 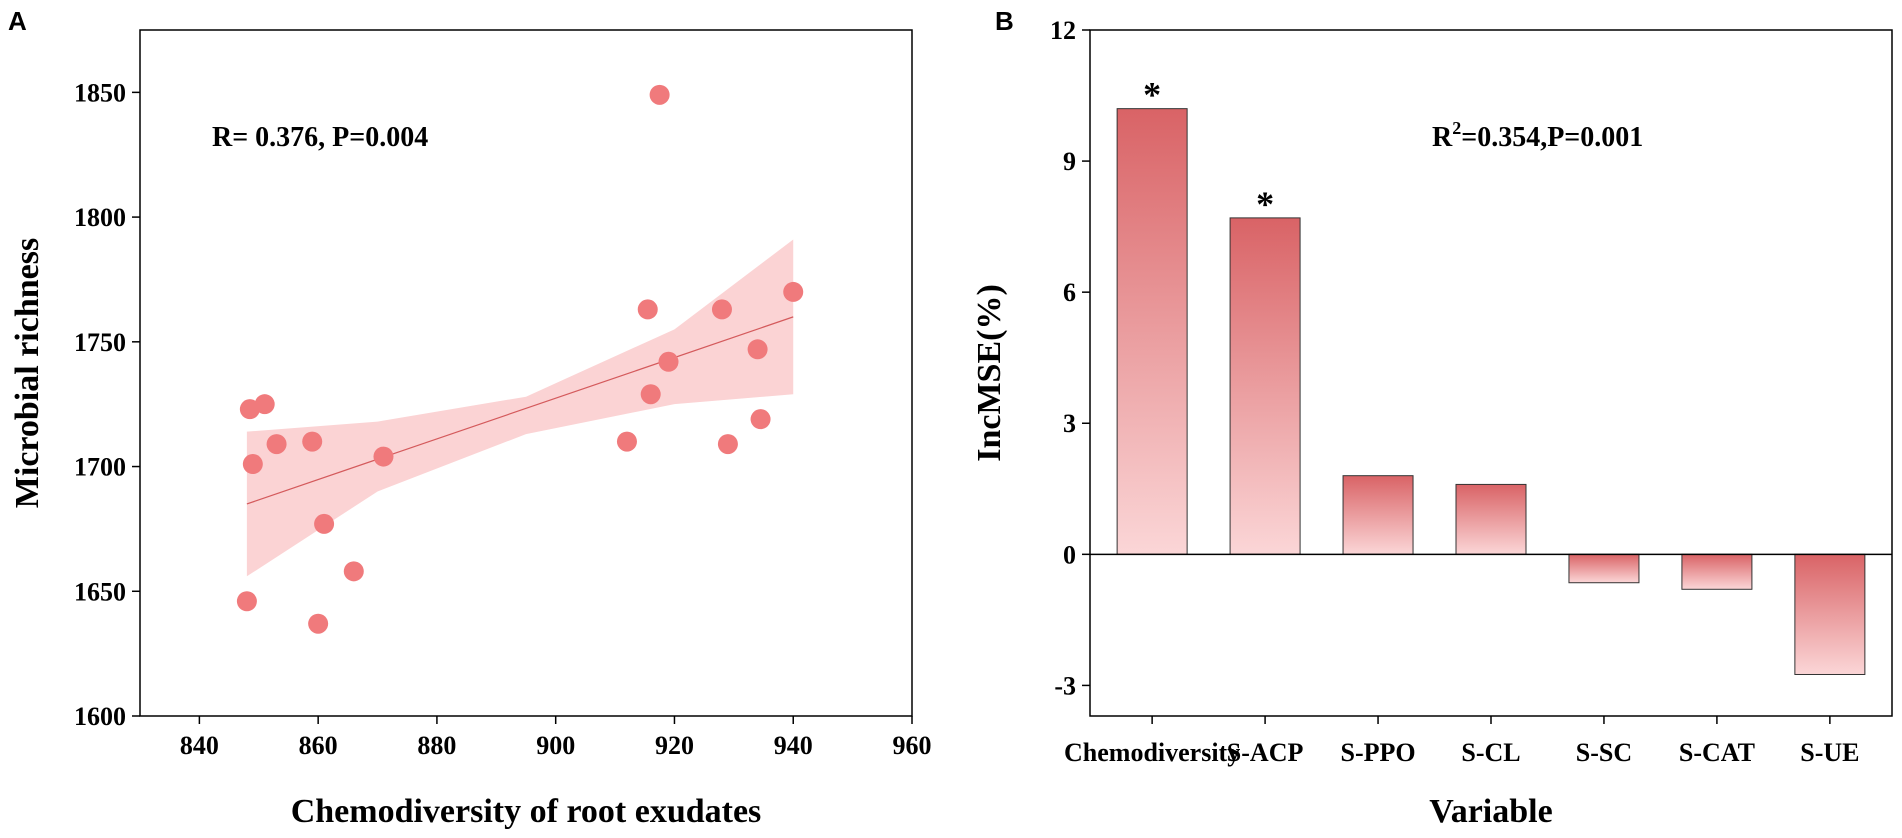 What do you see at coordinates (27, 373) in the screenshot?
I see `scatter-y-axis-title: Microbial richness` at bounding box center [27, 373].